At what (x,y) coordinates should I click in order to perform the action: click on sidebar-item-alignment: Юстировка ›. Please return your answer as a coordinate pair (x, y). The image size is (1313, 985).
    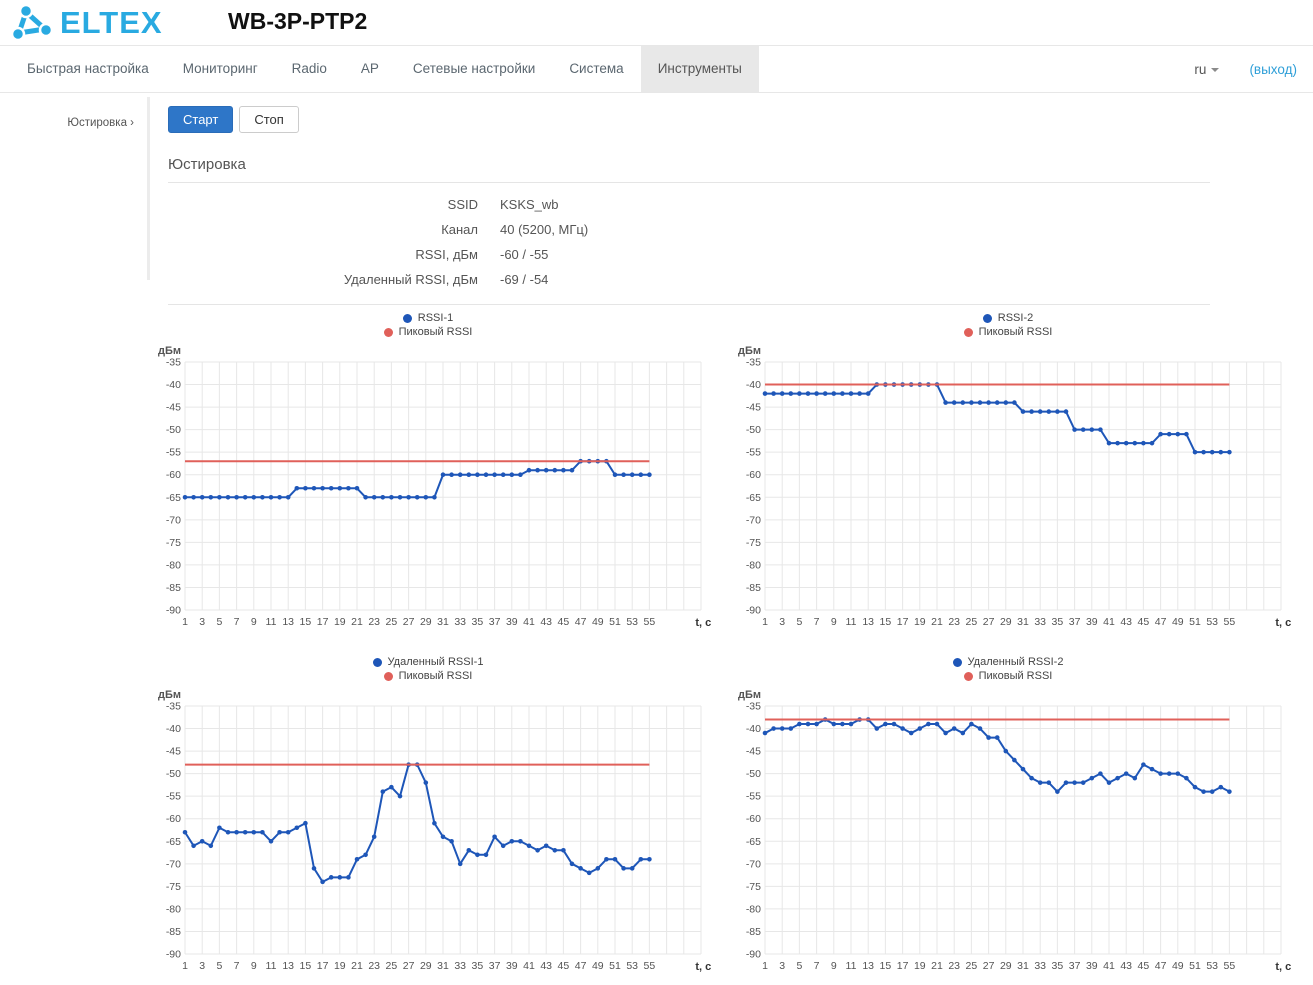
    Looking at the image, I should click on (100, 123).